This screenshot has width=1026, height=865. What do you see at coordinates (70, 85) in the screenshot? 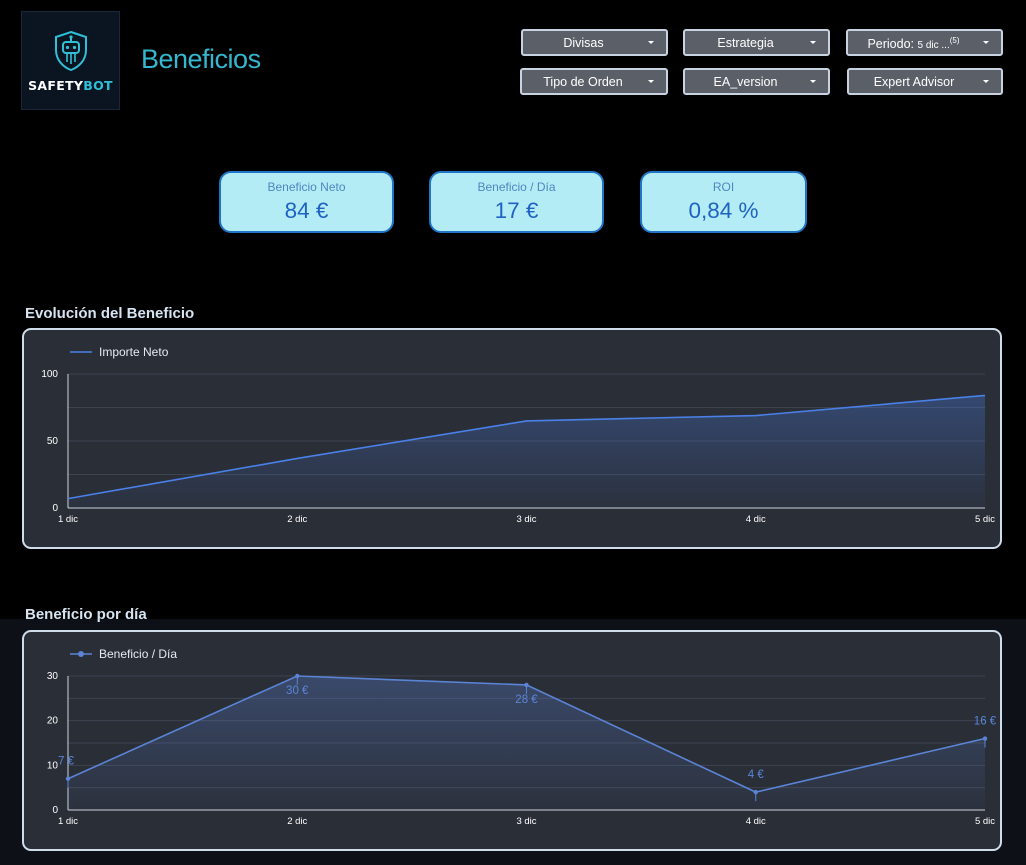
I see `logo-wordmark: SAFETYBOT` at bounding box center [70, 85].